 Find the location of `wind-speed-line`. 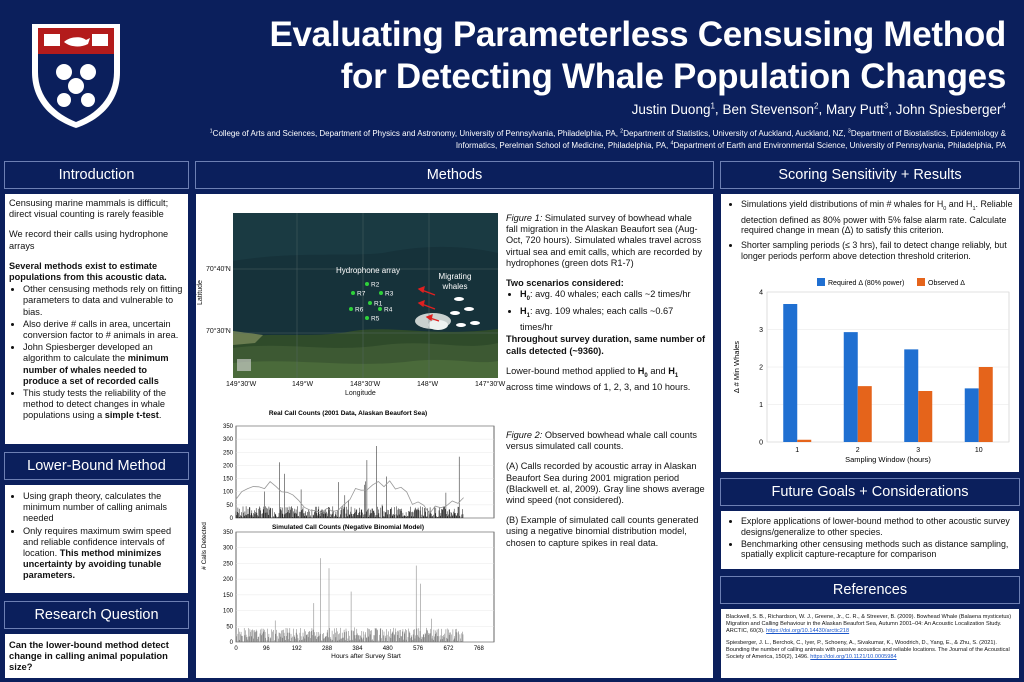

wind-speed-line is located at coordinates (349, 497).